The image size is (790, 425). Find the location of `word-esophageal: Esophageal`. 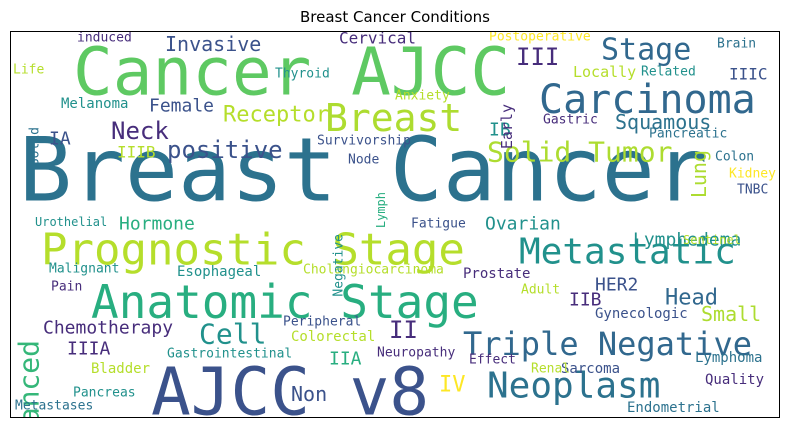

word-esophageal: Esophageal is located at coordinates (219, 272).